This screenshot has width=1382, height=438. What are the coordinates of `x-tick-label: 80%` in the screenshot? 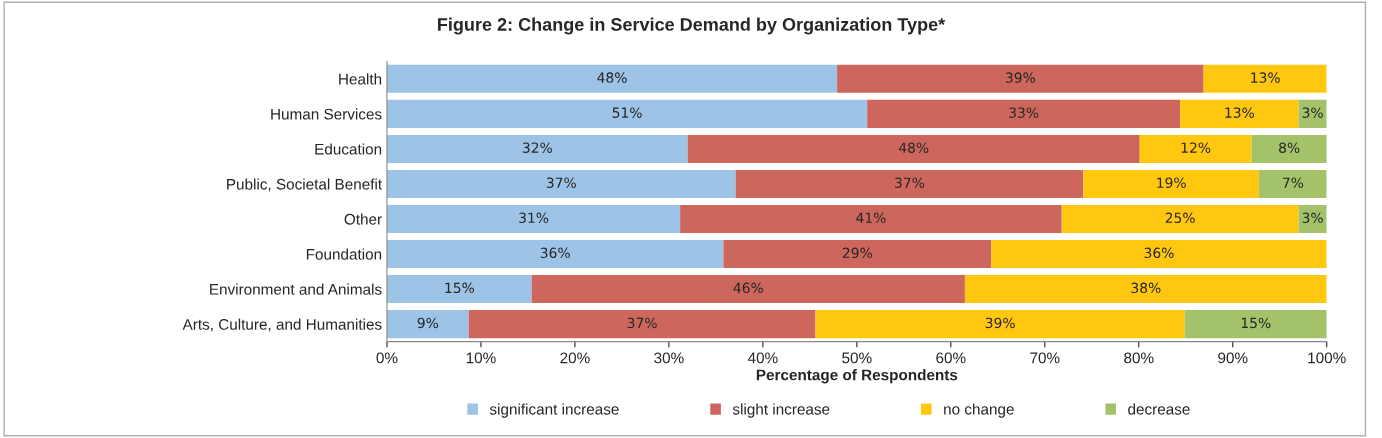 It's located at (1139, 358).